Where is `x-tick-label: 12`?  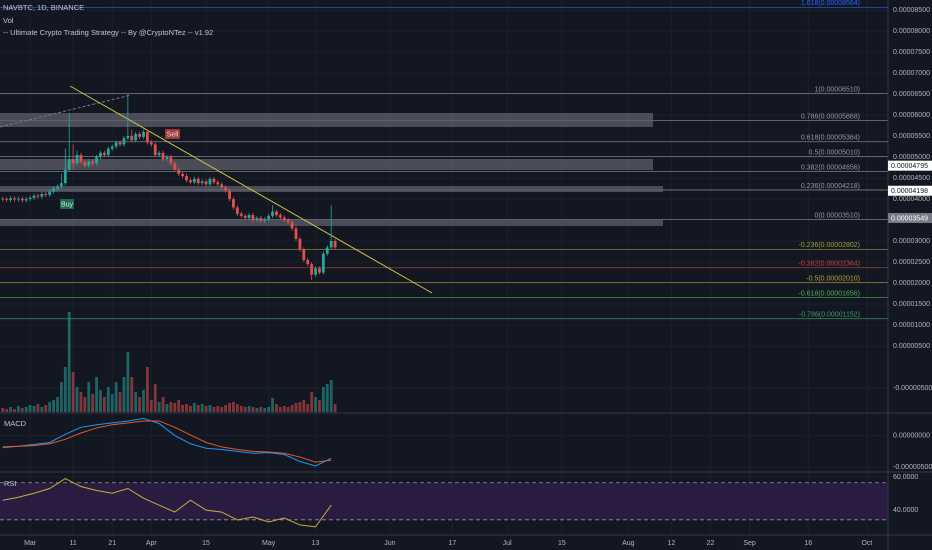 x-tick-label: 12 is located at coordinates (671, 543).